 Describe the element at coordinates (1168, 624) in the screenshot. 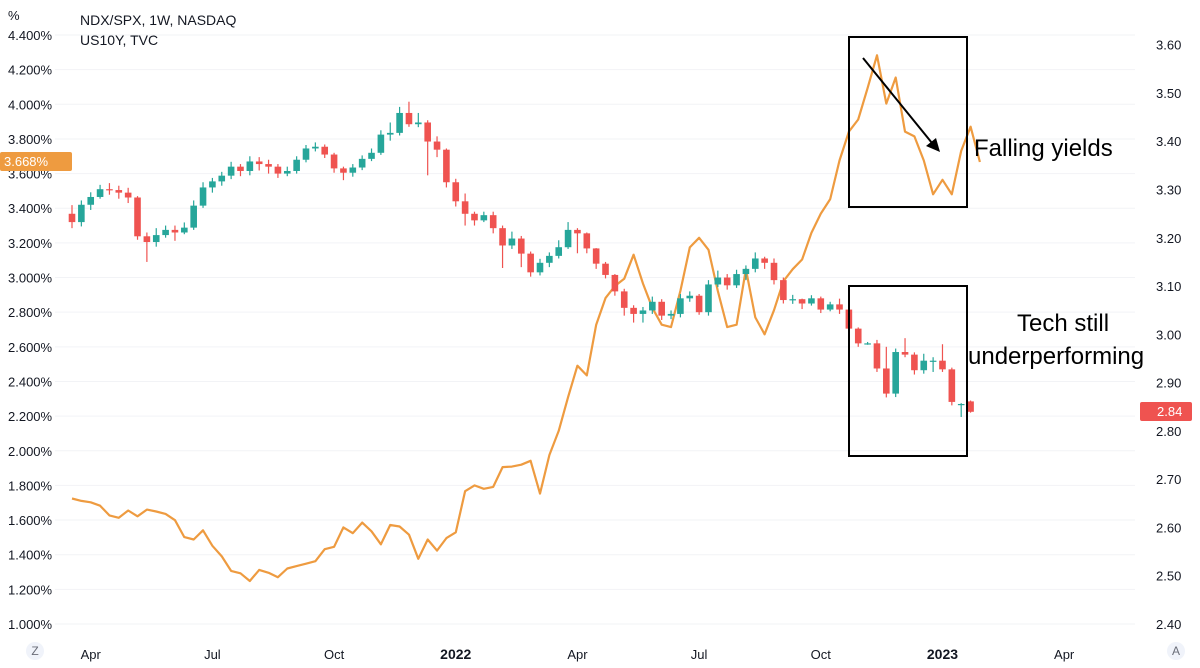

I see `right-tick-label: 2.40` at that location.